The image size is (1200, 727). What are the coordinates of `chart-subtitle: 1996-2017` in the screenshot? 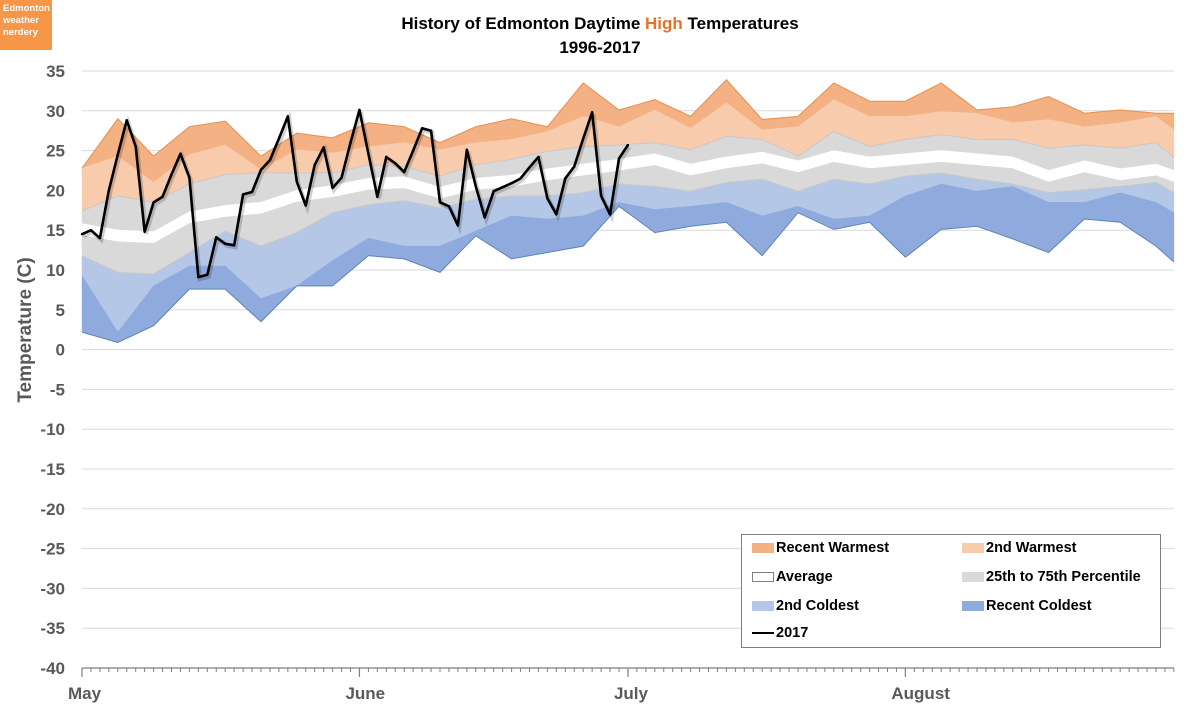 It's located at (600, 47).